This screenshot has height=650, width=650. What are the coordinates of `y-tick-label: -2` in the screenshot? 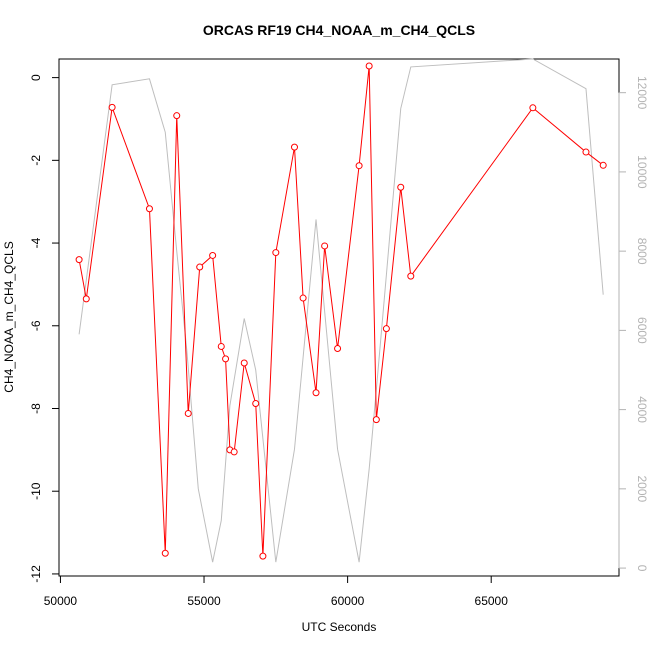 It's located at (36, 160).